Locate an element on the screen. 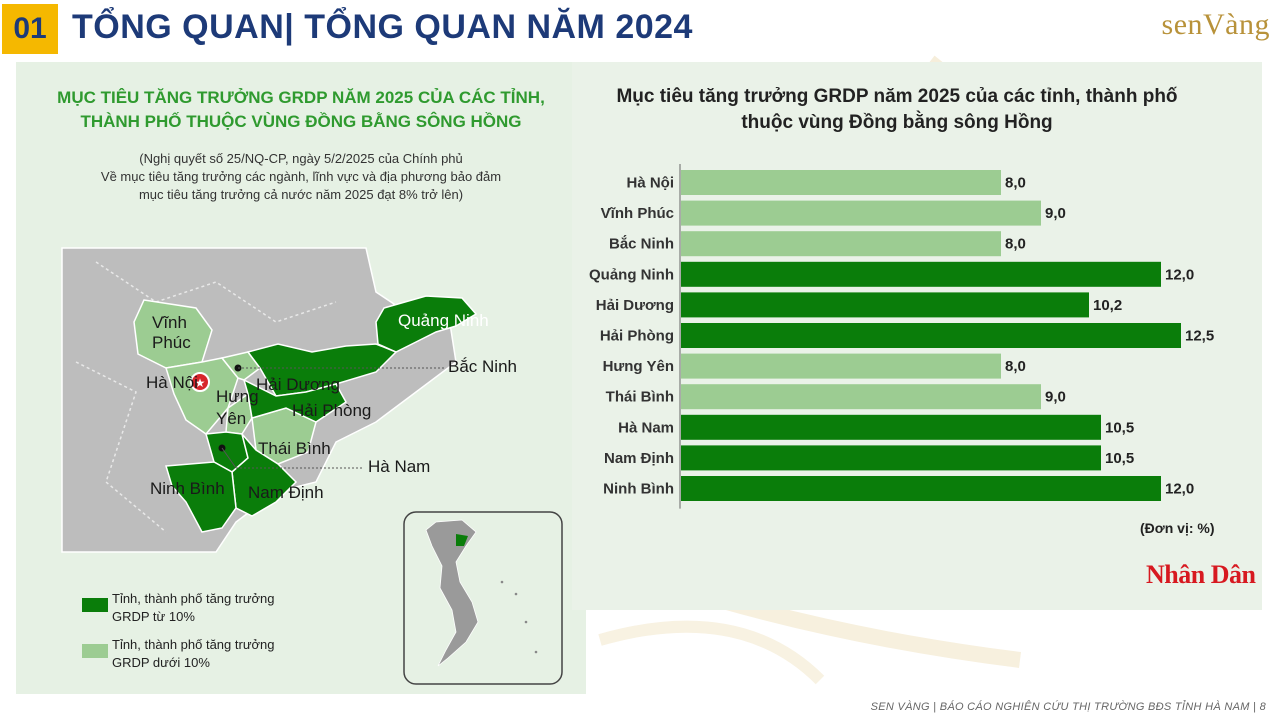 The image size is (1280, 720). legend-low-line1: Tỉnh, thành phố tăng trưởng is located at coordinates (193, 644).